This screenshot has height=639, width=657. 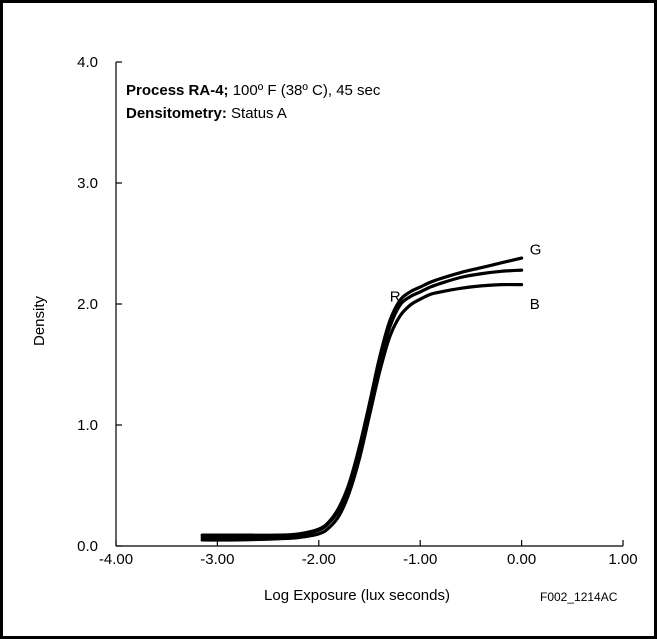 I want to click on x-tick-label: -3.00, so click(x=217, y=559).